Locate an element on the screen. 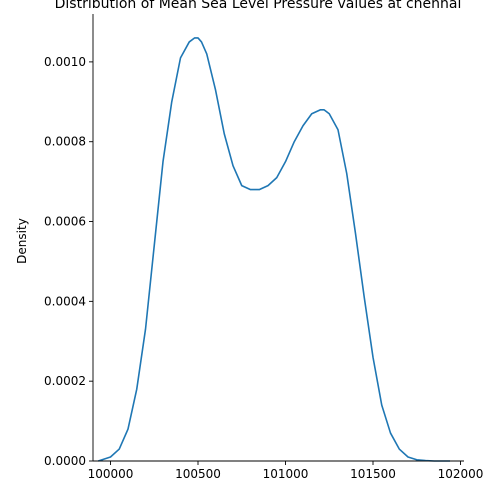  x-tick-label-4: 102000 is located at coordinates (461, 474).